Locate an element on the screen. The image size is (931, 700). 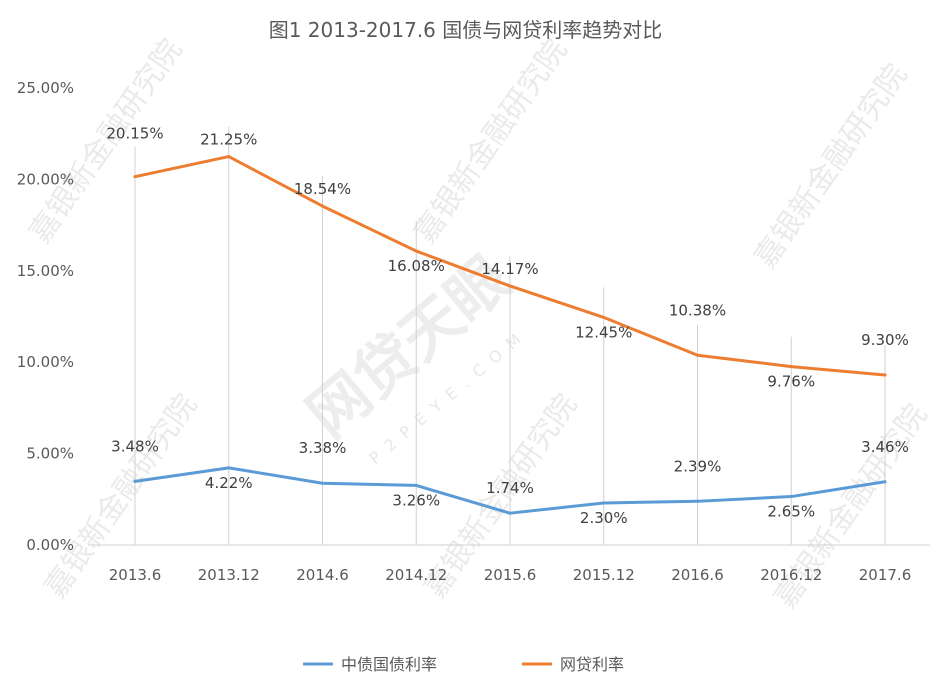
data-label: 1.74% is located at coordinates (510, 488).